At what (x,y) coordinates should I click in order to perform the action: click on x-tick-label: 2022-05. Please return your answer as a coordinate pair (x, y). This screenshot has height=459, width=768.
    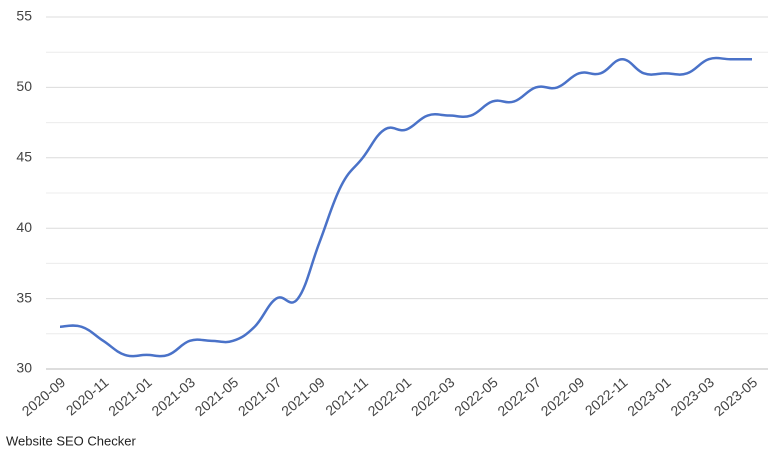
    Looking at the image, I should click on (476, 396).